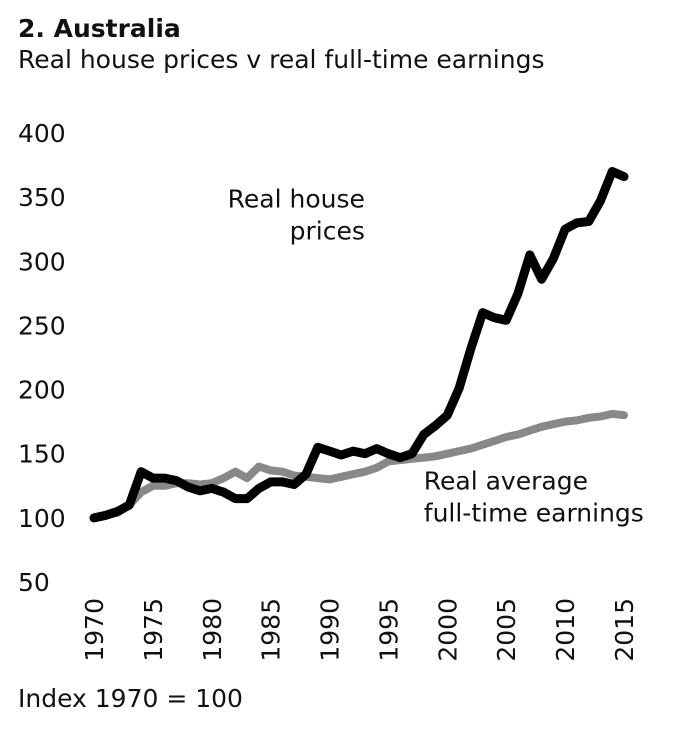 This screenshot has height=738, width=697. What do you see at coordinates (388, 630) in the screenshot?
I see `x-tick-label: 1995` at bounding box center [388, 630].